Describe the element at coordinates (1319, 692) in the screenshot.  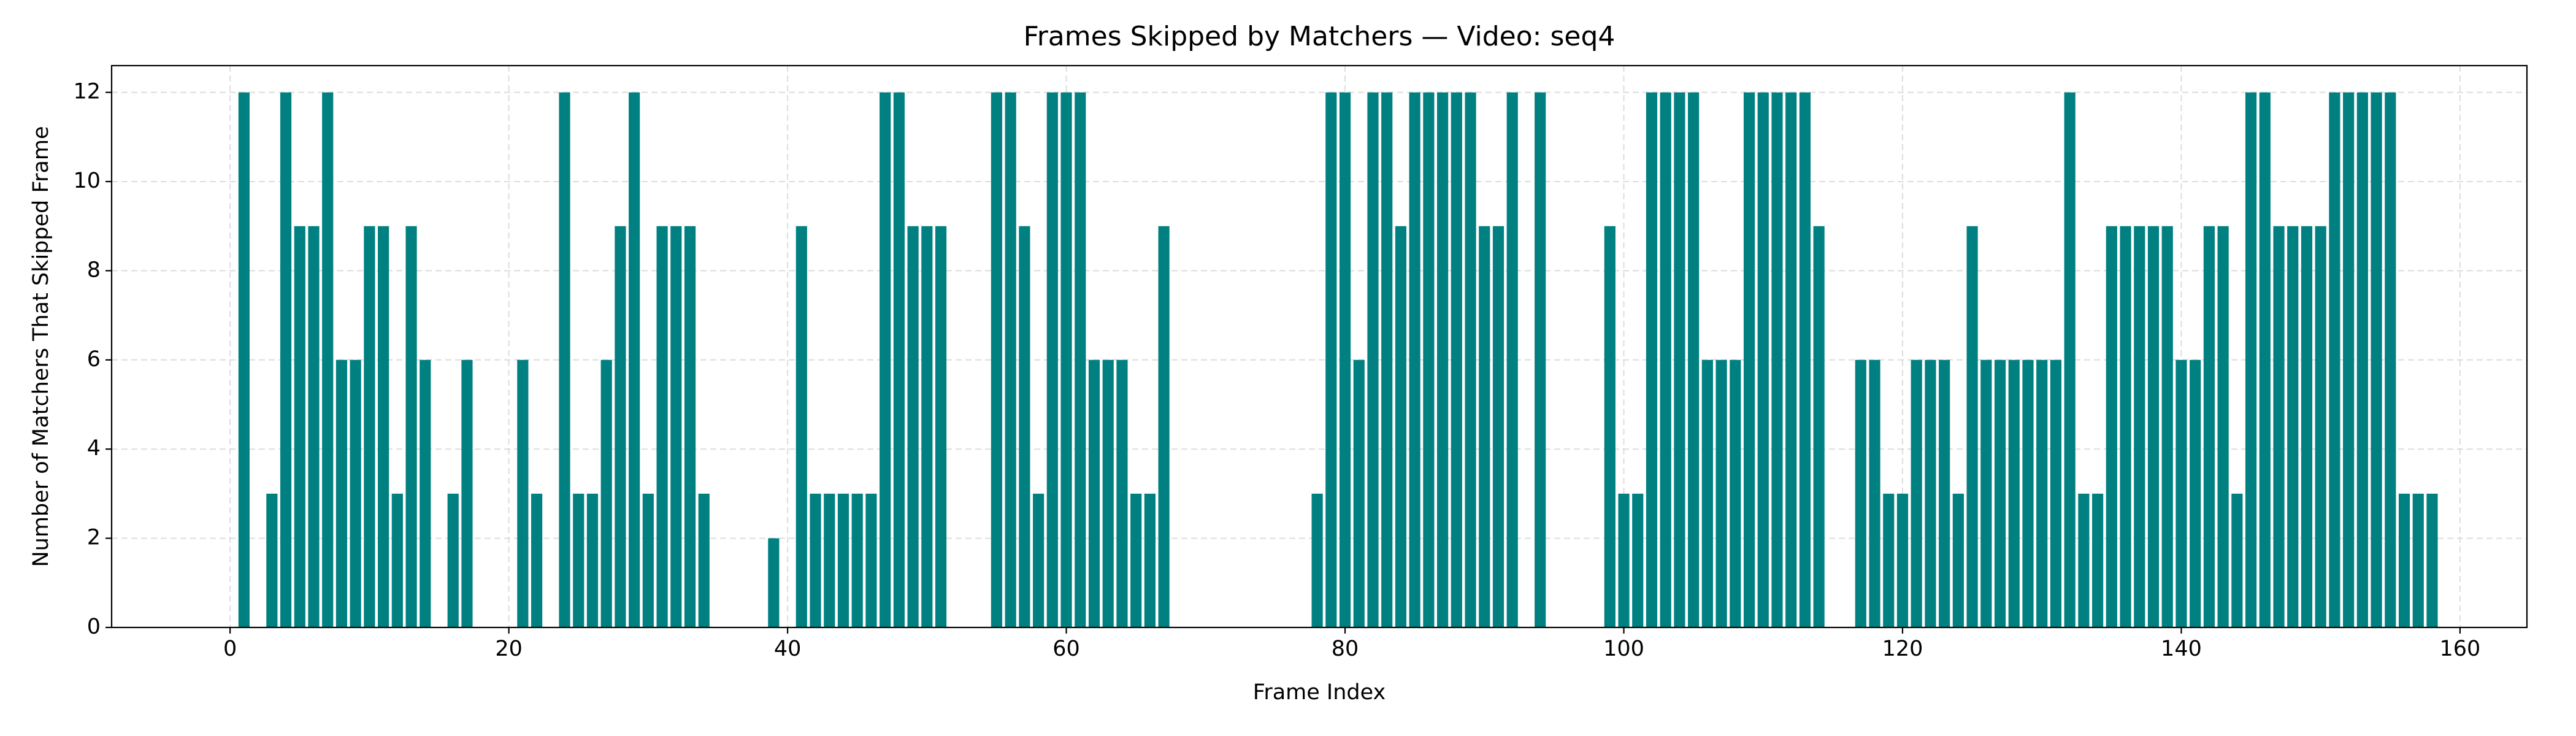
I see `x-axis-label: Frame Index` at that location.